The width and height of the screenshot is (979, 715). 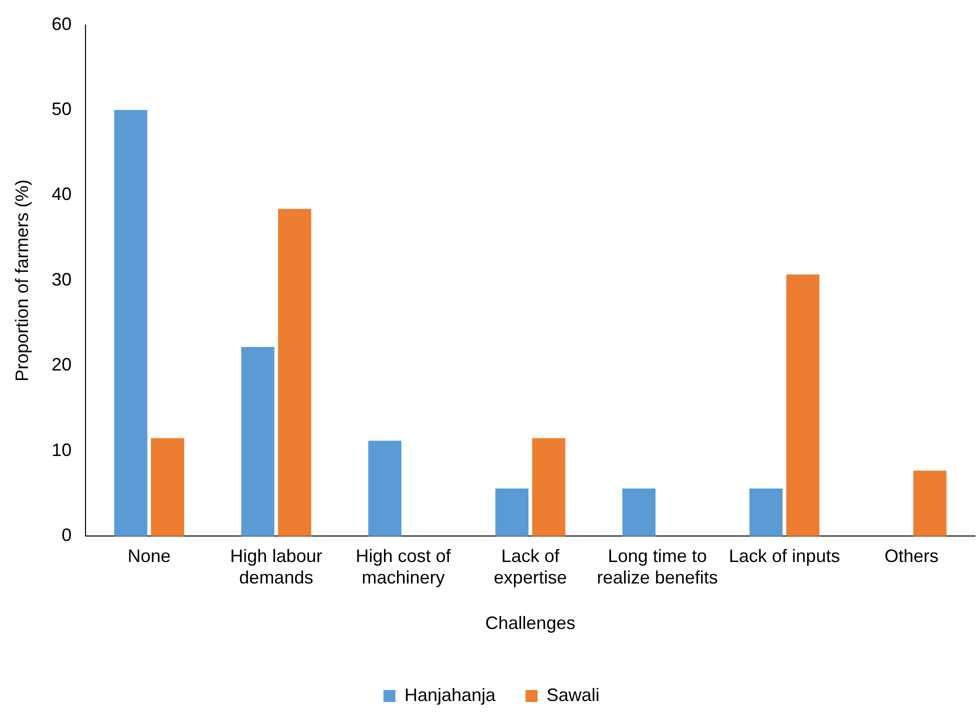 I want to click on x-tick-label: Lack of inputs, so click(x=784, y=556).